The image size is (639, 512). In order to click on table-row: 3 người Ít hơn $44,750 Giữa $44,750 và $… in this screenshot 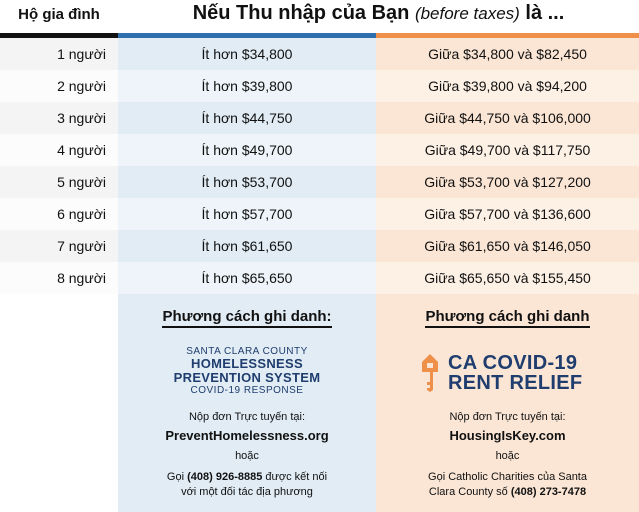, I will do `click(319, 118)`.